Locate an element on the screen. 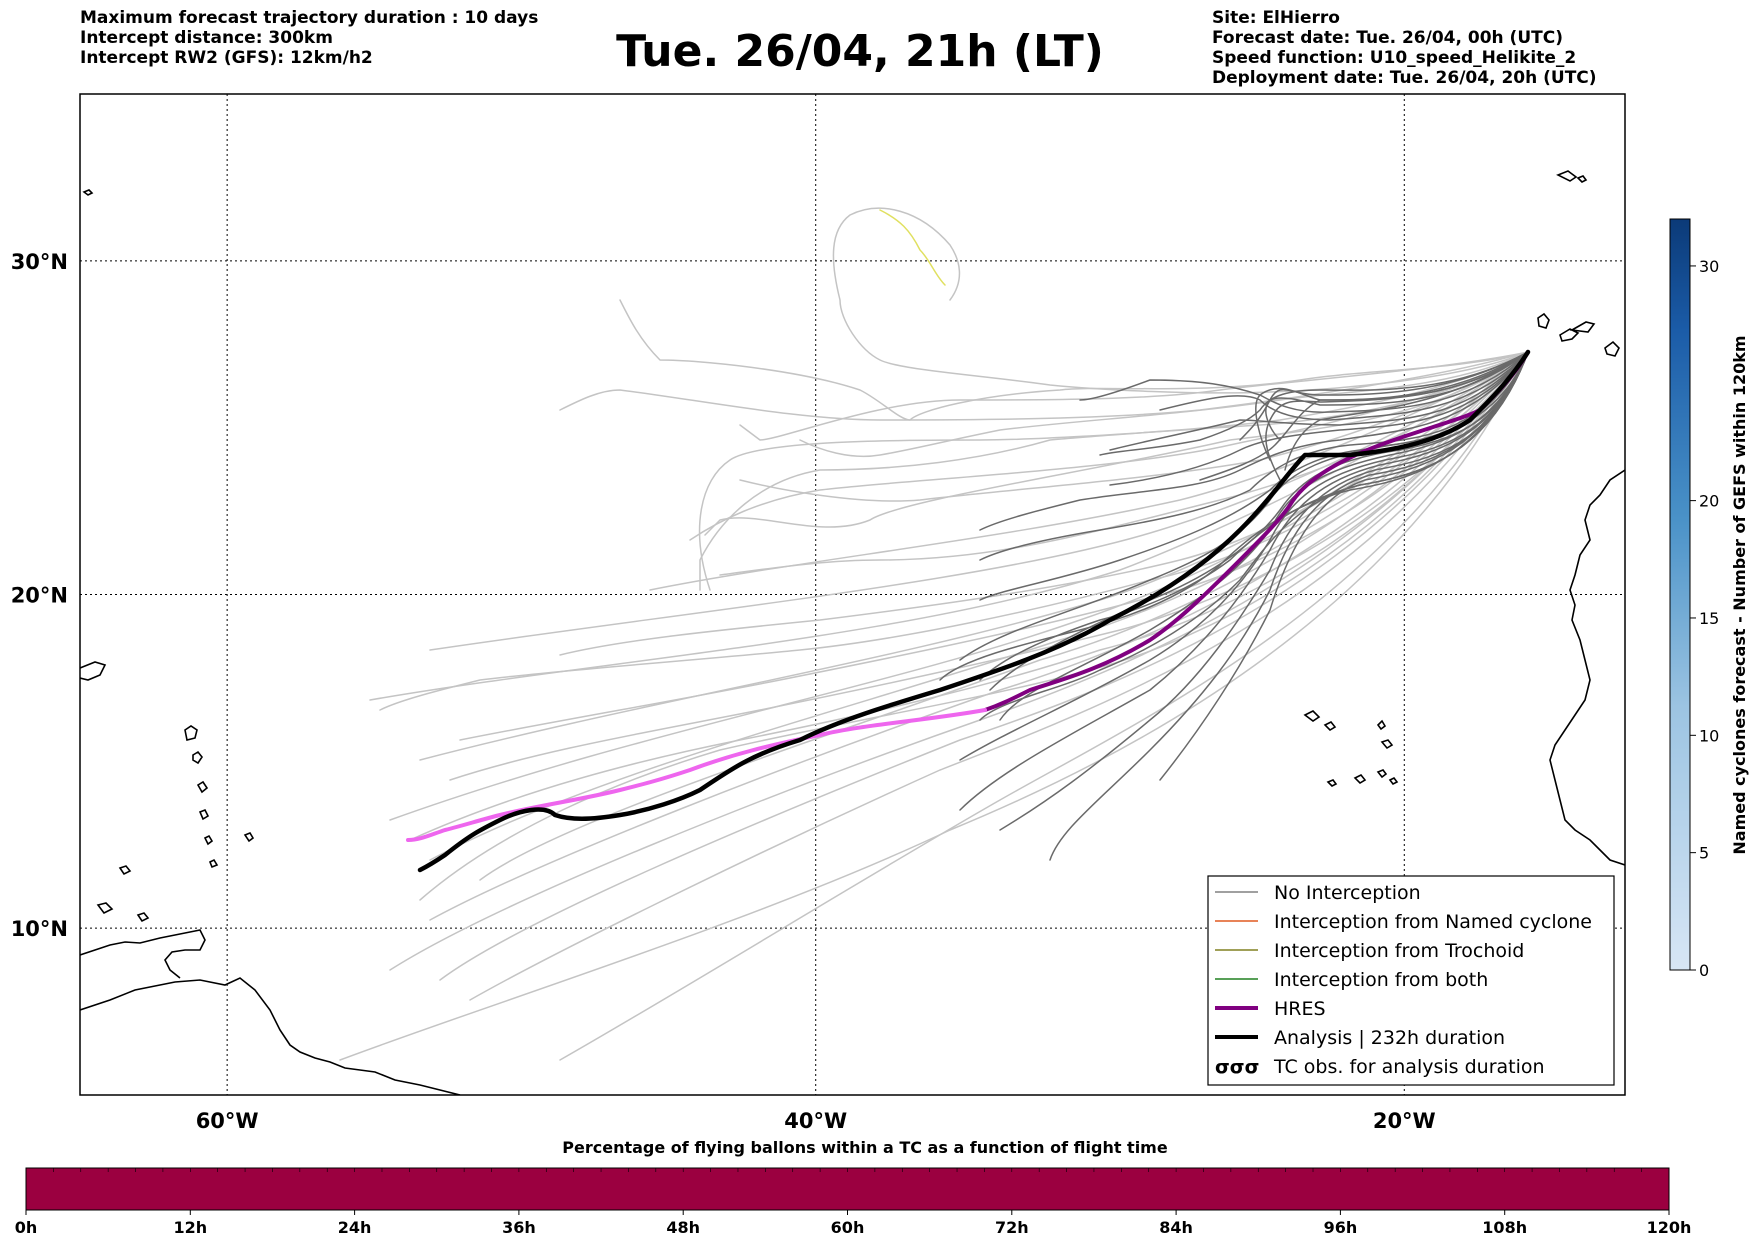 The height and width of the screenshot is (1241, 1752). colorbar-tick-label: 0 is located at coordinates (1704, 970).